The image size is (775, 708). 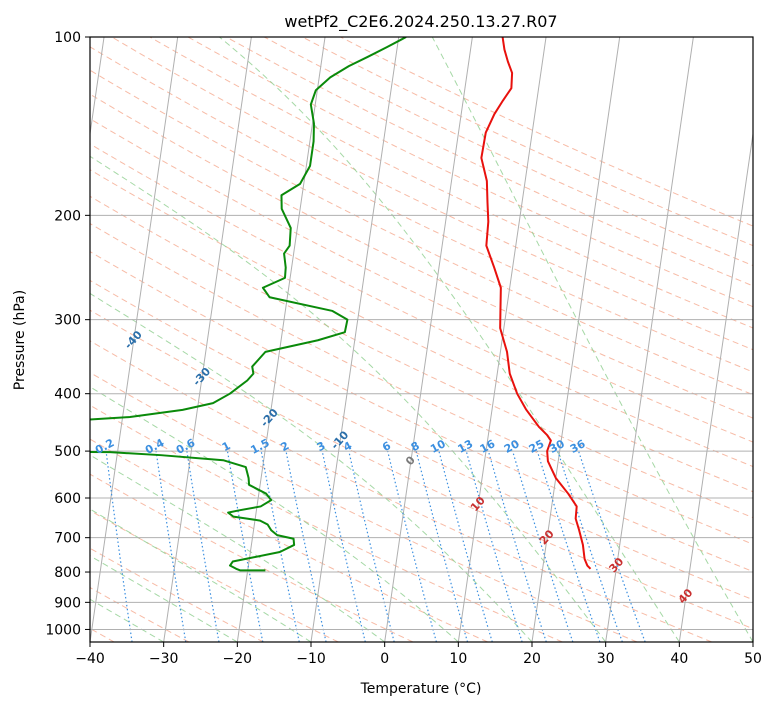 What do you see at coordinates (6, 240) in the screenshot?
I see `isotherm-label: -60` at bounding box center [6, 240].